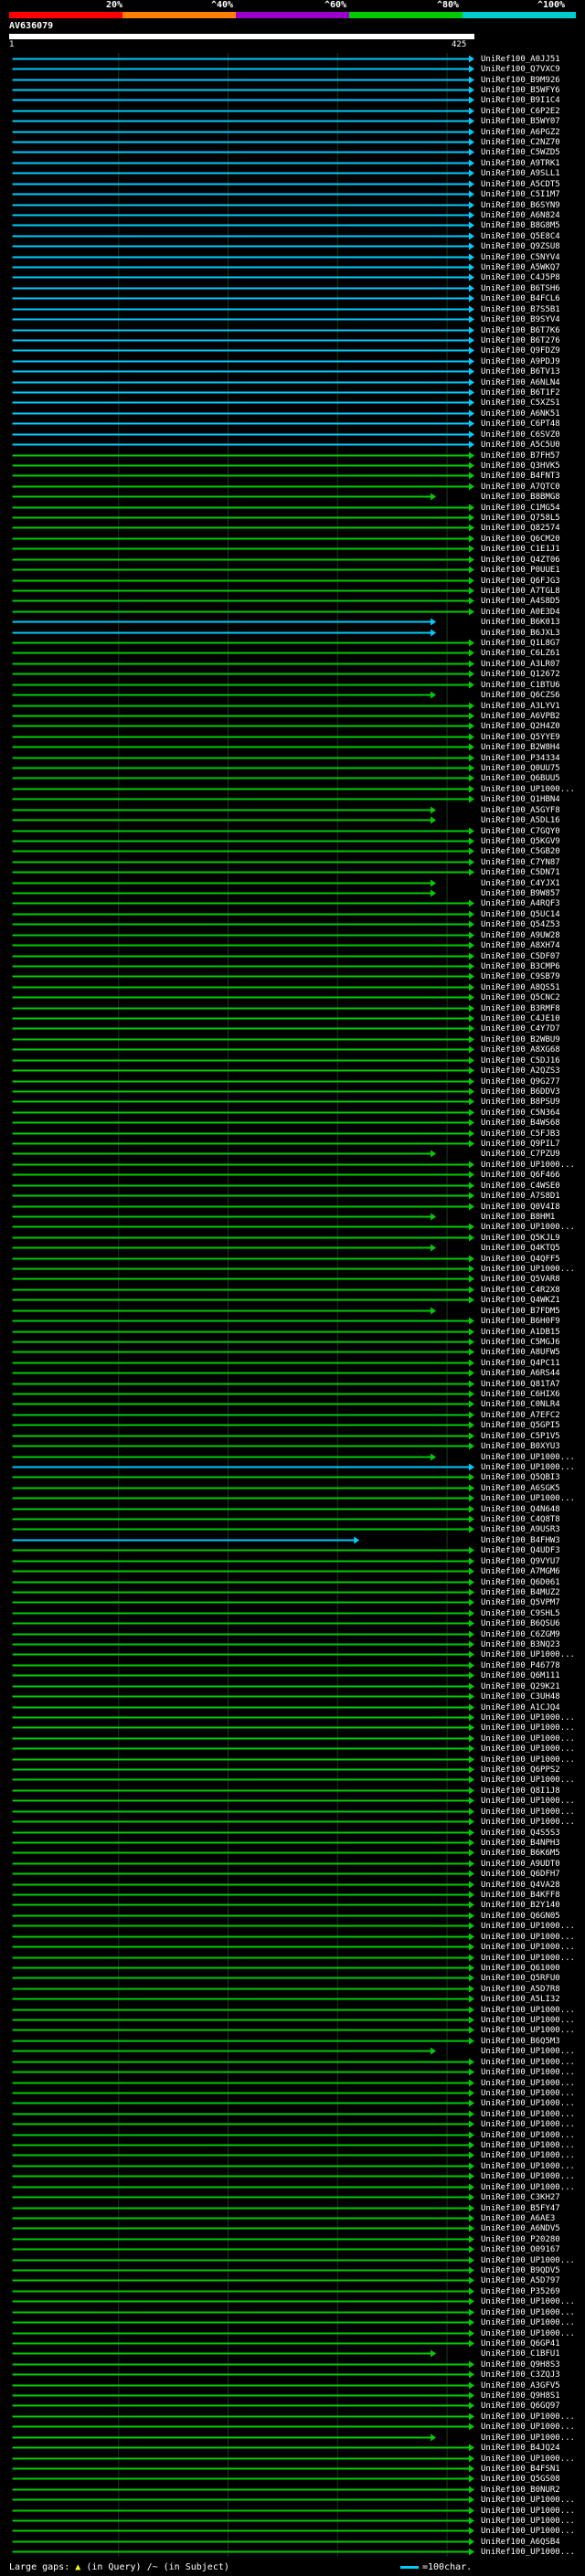  What do you see at coordinates (520, 1770) in the screenshot?
I see `hit-label: UniRef100_Q6PPS2` at bounding box center [520, 1770].